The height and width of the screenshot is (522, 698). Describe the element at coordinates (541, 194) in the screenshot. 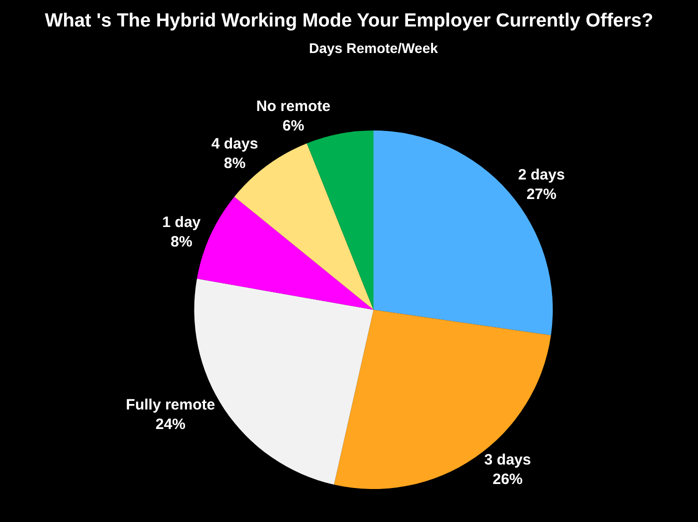

I see `data-label: 27%` at that location.